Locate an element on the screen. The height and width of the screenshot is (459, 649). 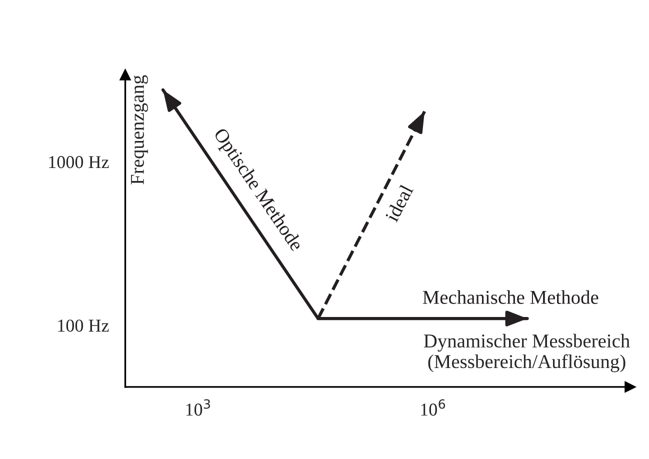
x-tick-label: 10$^{3}$ is located at coordinates (198, 407).